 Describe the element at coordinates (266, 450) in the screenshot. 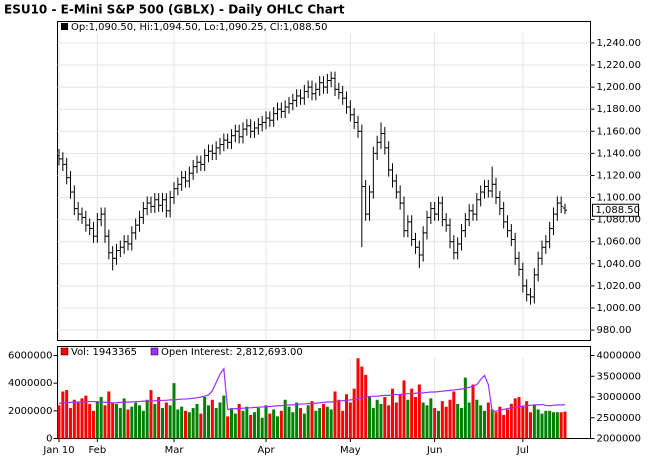

I see `x-tick-label: Apr` at that location.